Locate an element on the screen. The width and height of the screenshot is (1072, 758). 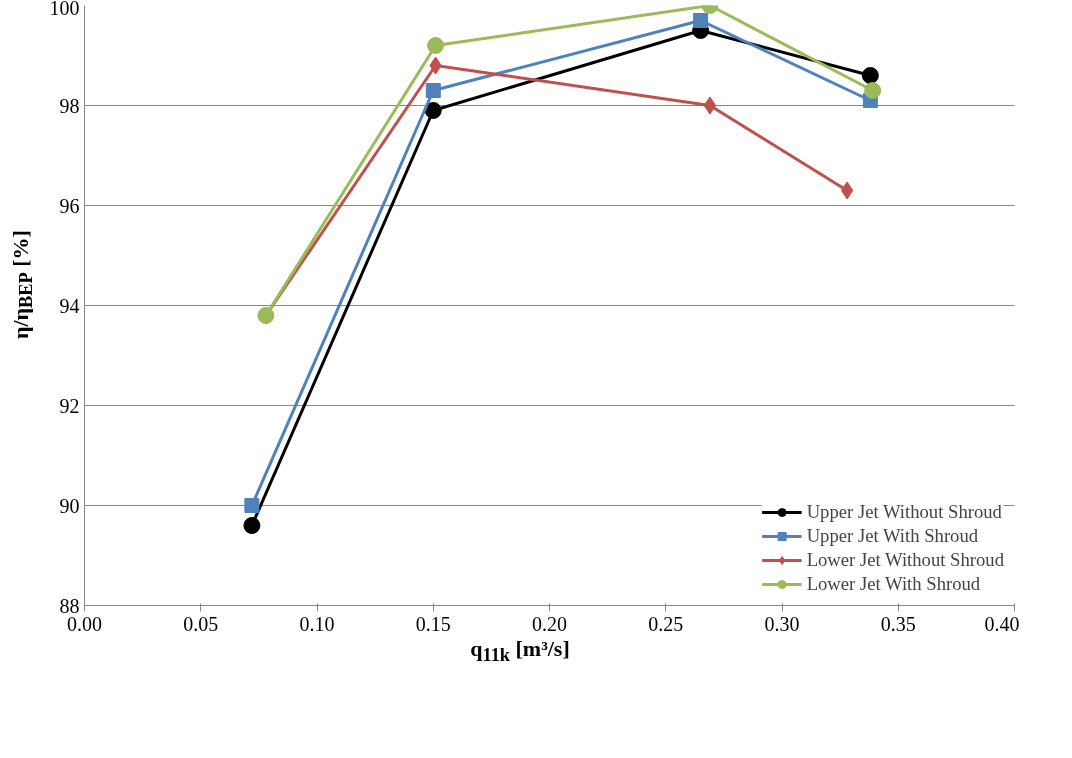
x-tick-label: 0.40 is located at coordinates (1002, 623).